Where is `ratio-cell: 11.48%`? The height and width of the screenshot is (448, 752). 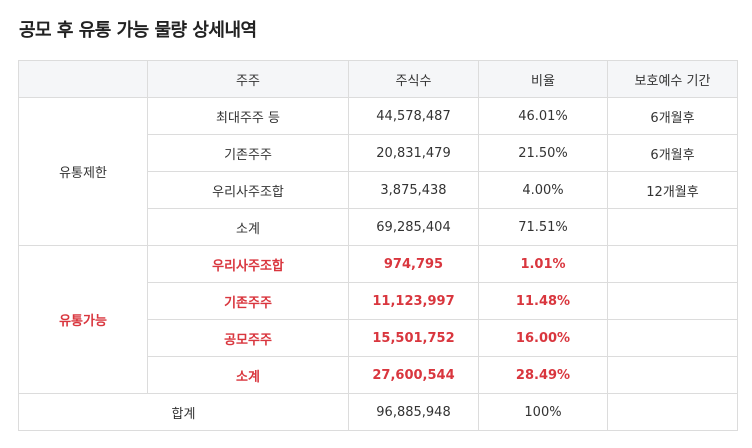 ratio-cell: 11.48% is located at coordinates (543, 301).